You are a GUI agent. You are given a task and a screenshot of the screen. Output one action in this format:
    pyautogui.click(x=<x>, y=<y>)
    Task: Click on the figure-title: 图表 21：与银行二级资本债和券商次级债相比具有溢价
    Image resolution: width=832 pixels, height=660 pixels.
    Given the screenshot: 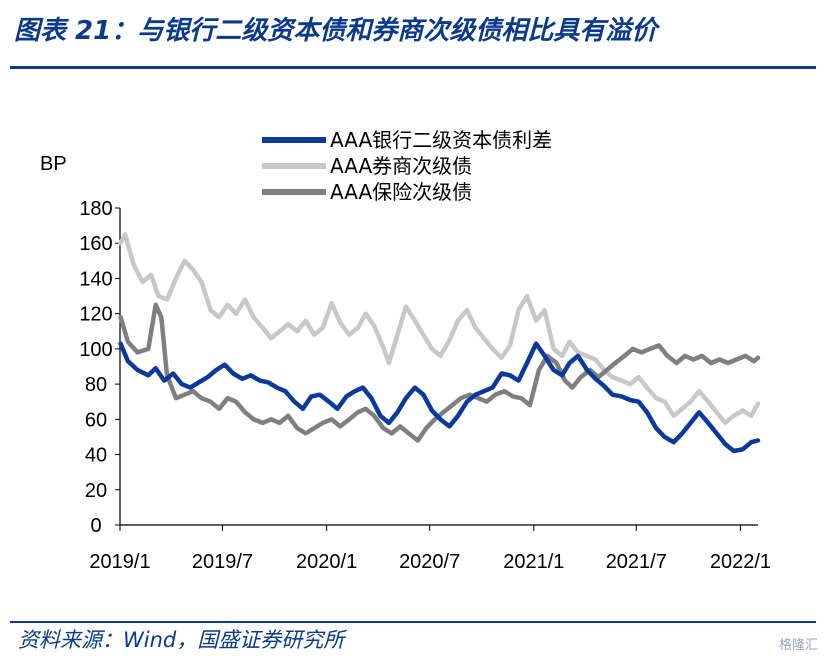 What is the action you would take?
    pyautogui.click(x=336, y=31)
    